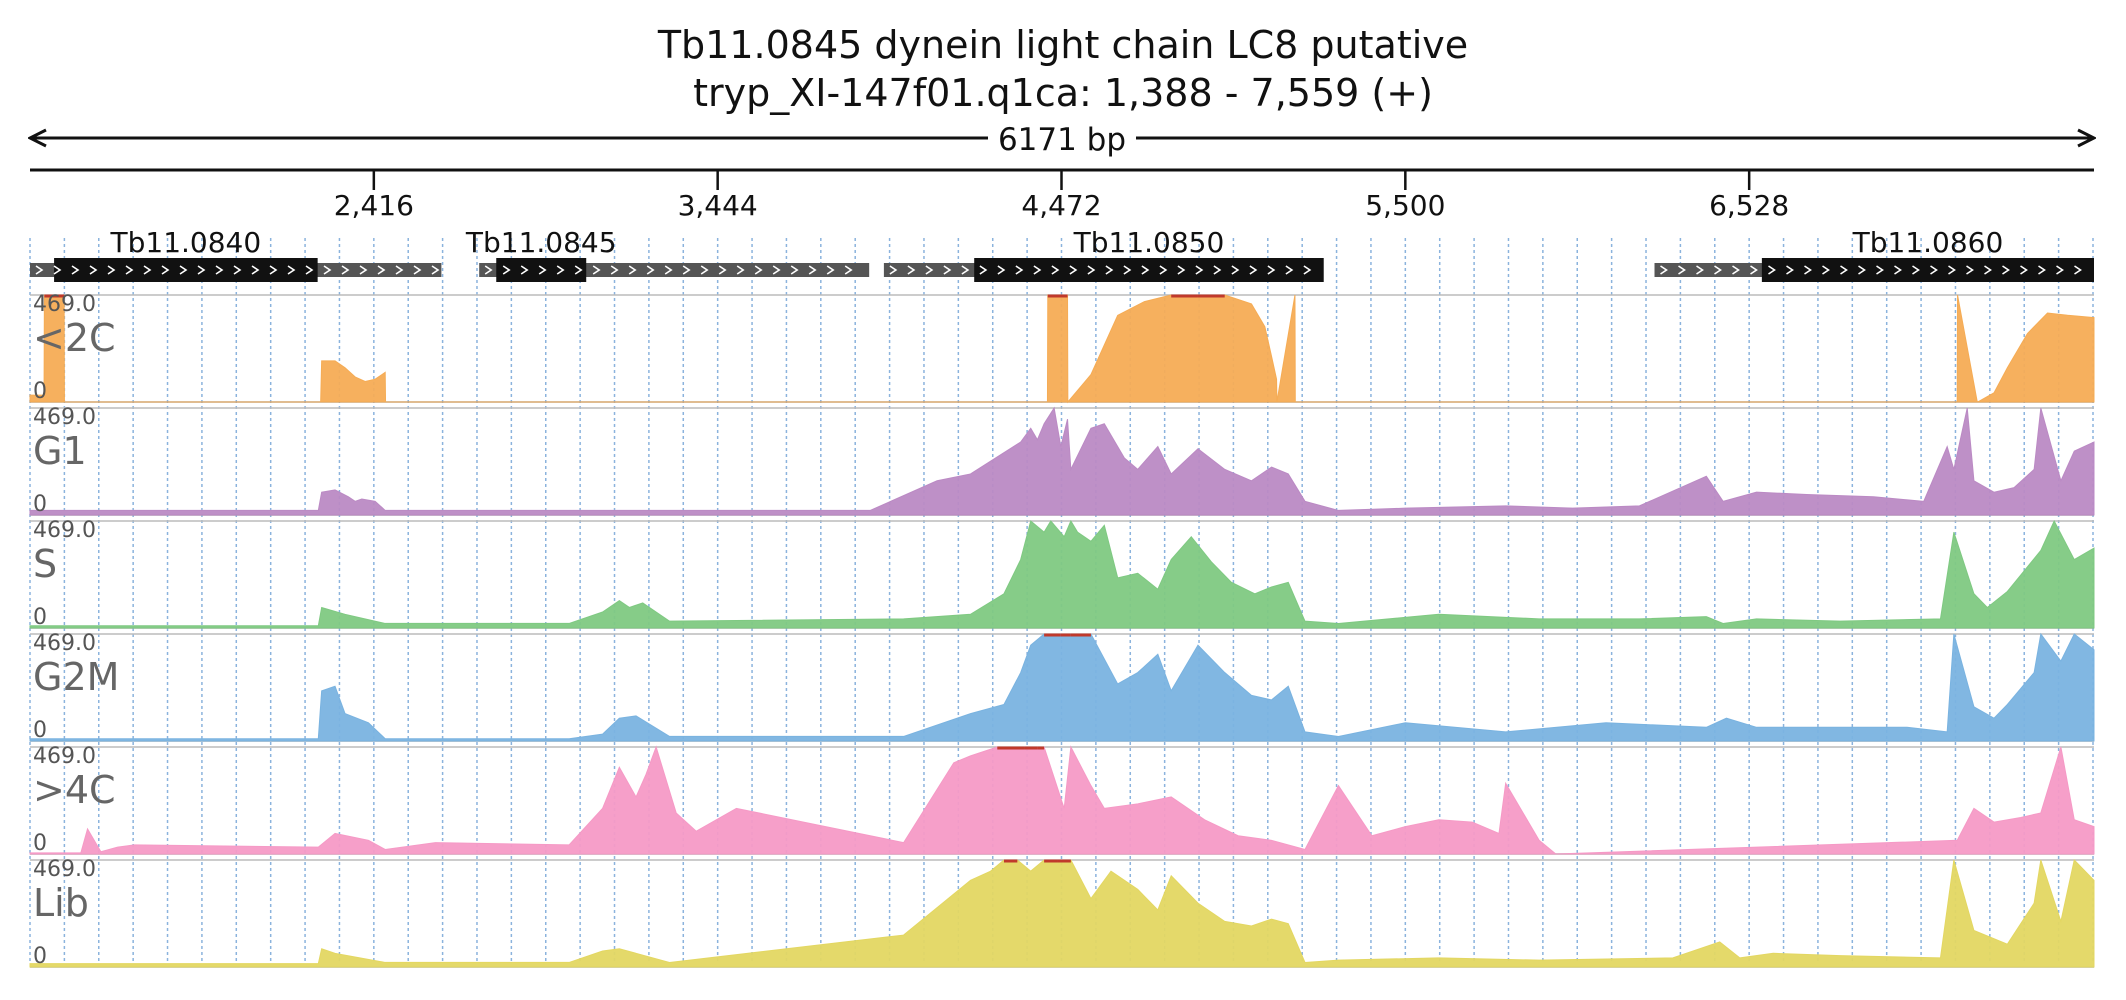 The image size is (2126, 1000). Describe the element at coordinates (374, 205) in the screenshot. I see `ruler-tick-label: 2,416` at that location.